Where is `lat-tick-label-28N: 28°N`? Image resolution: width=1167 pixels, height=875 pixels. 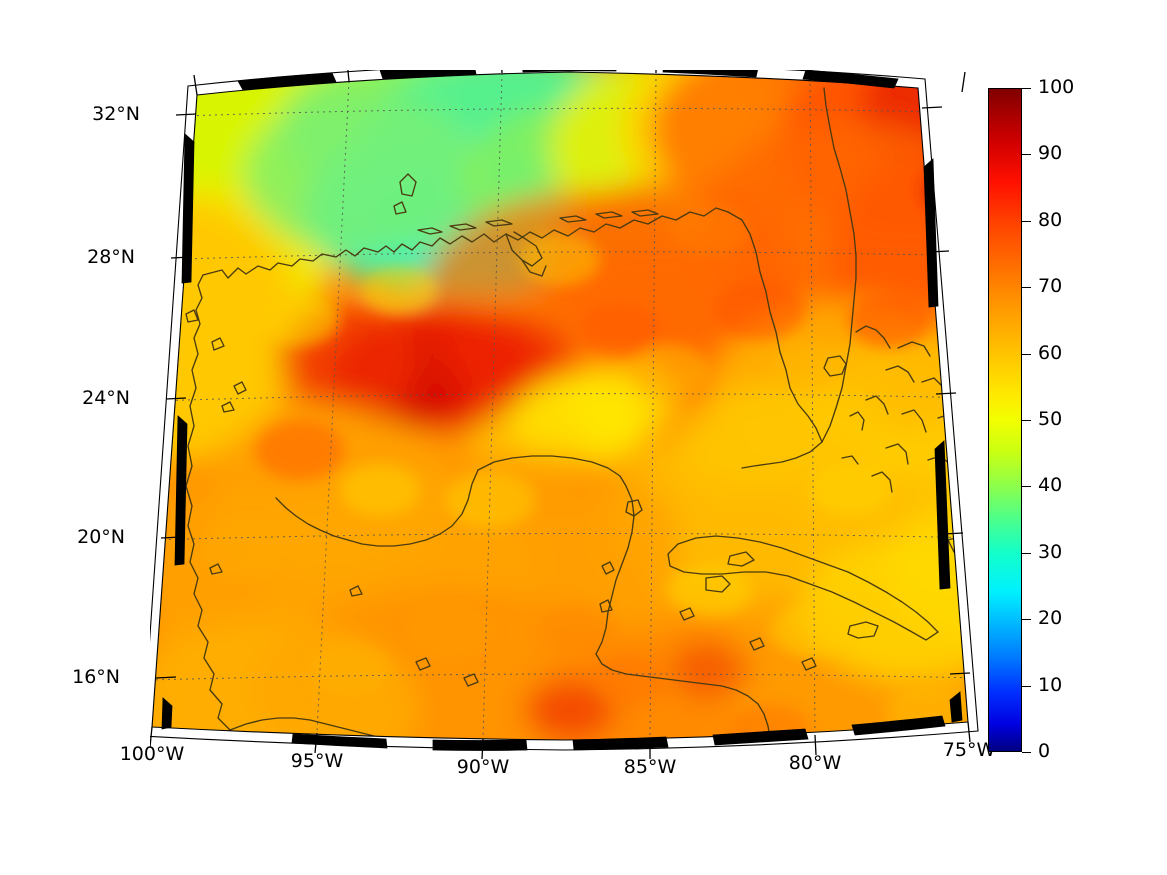
lat-tick-label-28N: 28°N is located at coordinates (111, 257).